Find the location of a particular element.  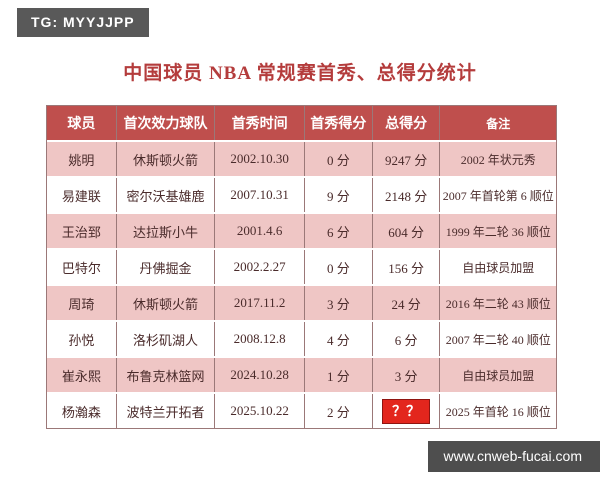

table-cell: 2007 年二轮 40 顺位 is located at coordinates (497, 339).